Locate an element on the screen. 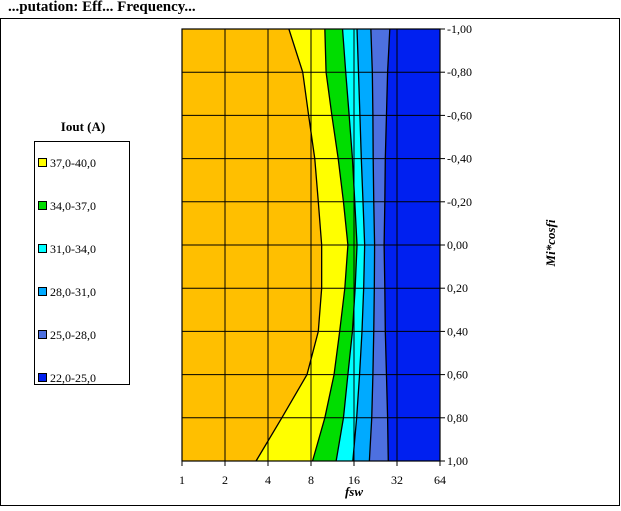 The width and height of the screenshot is (621, 511). y-tick-label: -0,40 is located at coordinates (459, 159).